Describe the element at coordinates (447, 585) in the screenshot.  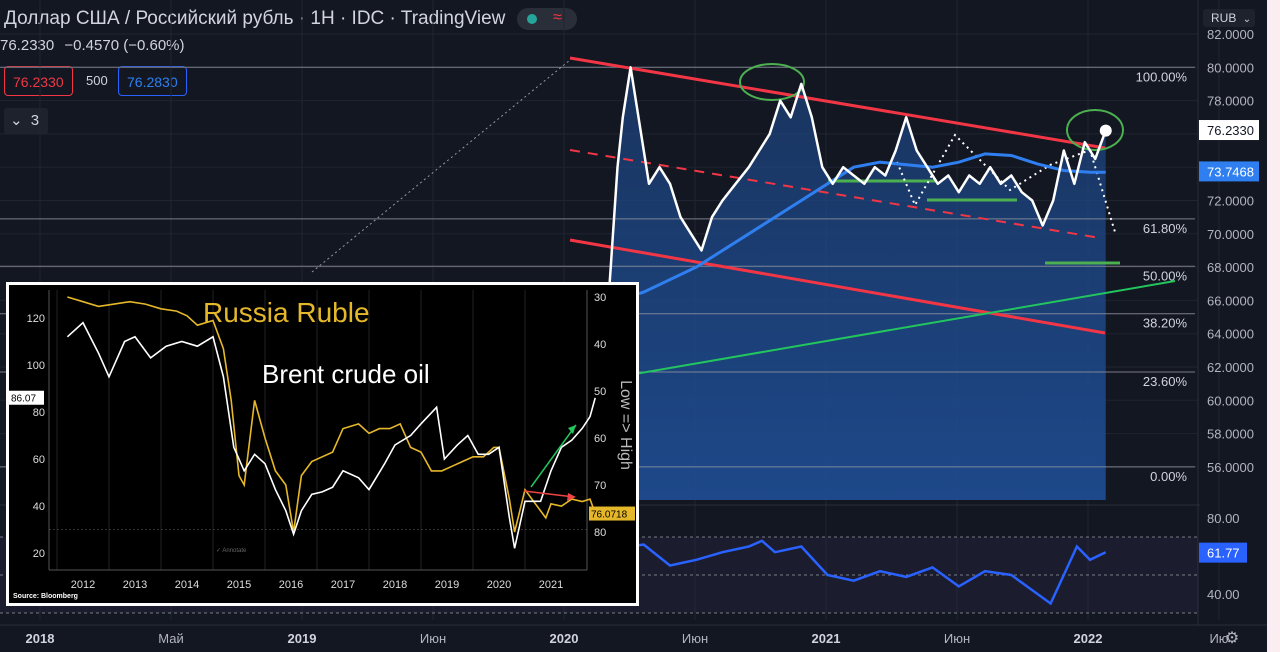
I see `inset-x-tick: 2019` at that location.